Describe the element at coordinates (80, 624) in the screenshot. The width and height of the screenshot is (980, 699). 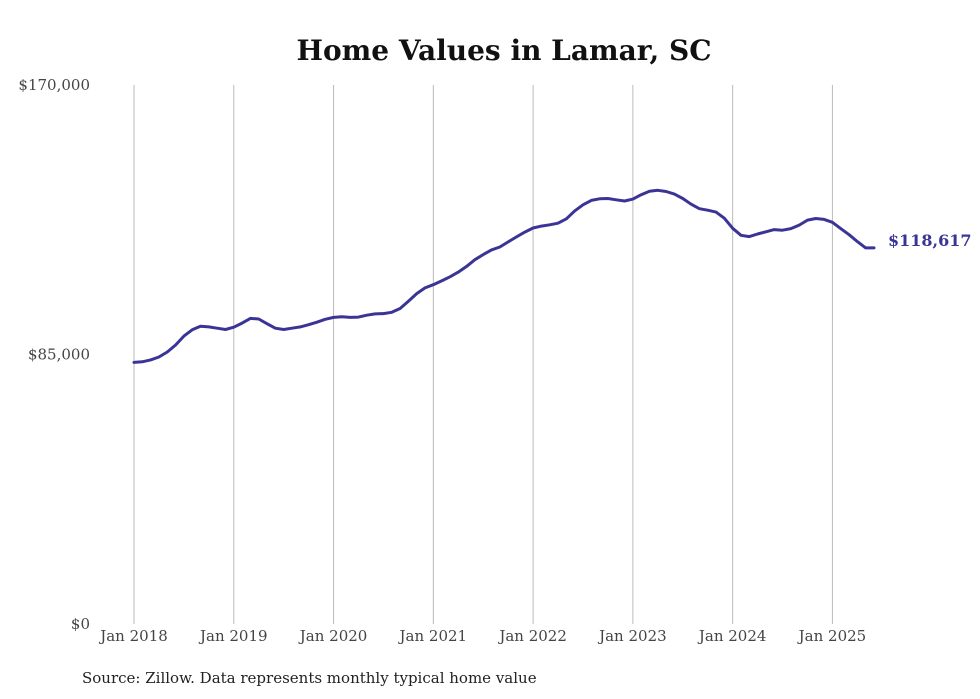
I see `y-tick-label: $0` at that location.